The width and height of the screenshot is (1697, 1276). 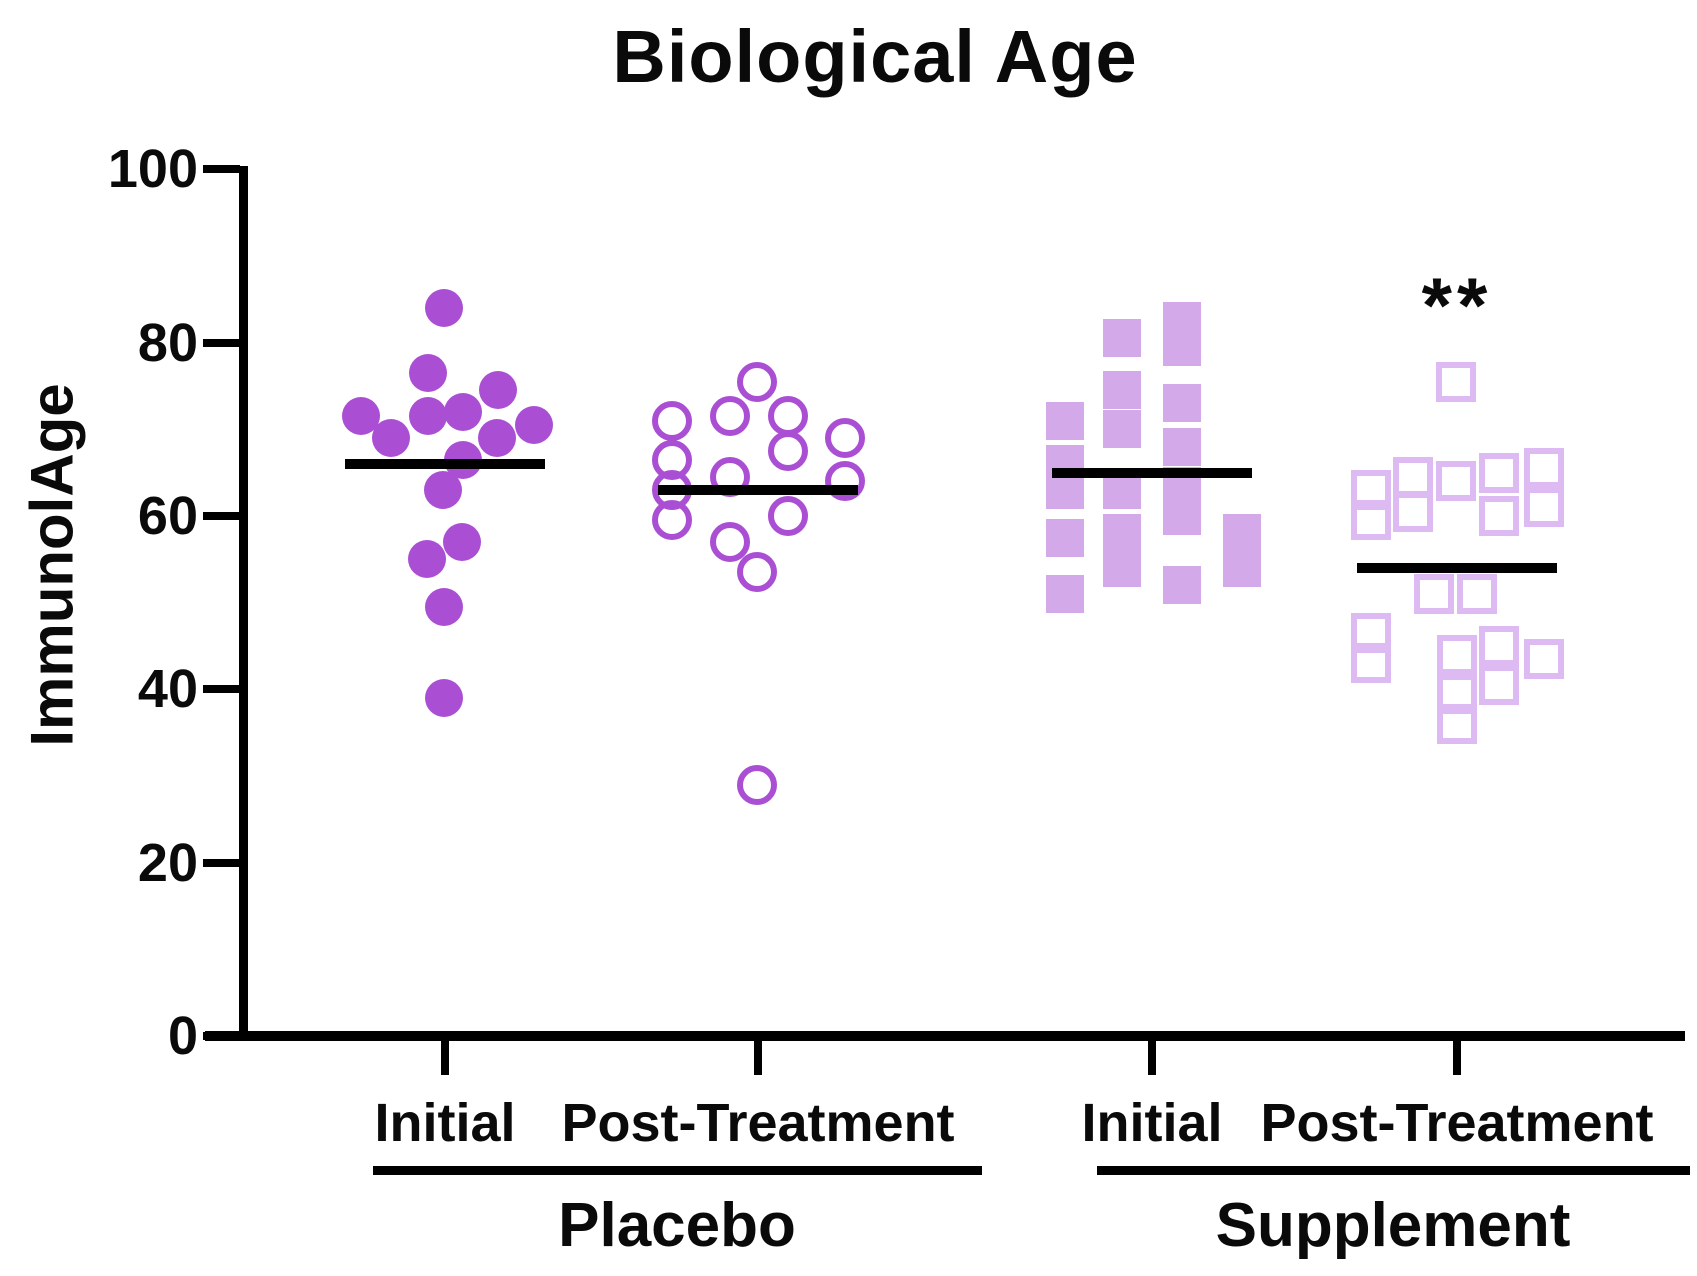 What do you see at coordinates (677, 1225) in the screenshot?
I see `arm-label: Placebo` at bounding box center [677, 1225].